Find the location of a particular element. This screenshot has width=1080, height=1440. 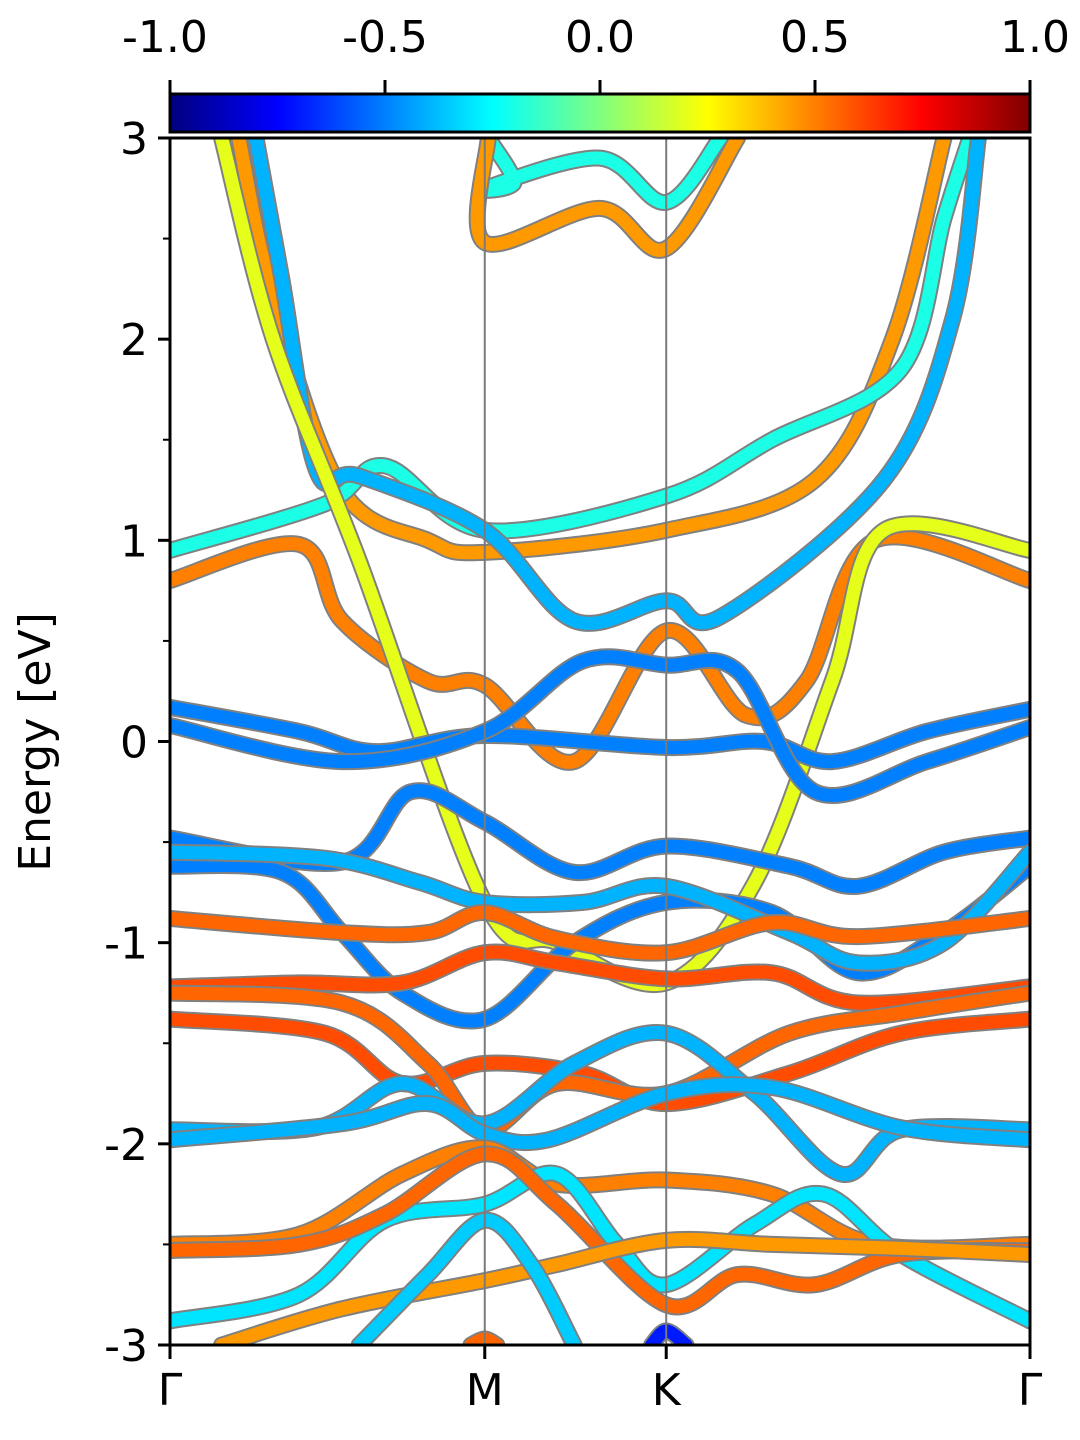

y-axis-label: Energy [eV] is located at coordinates (35, 742).